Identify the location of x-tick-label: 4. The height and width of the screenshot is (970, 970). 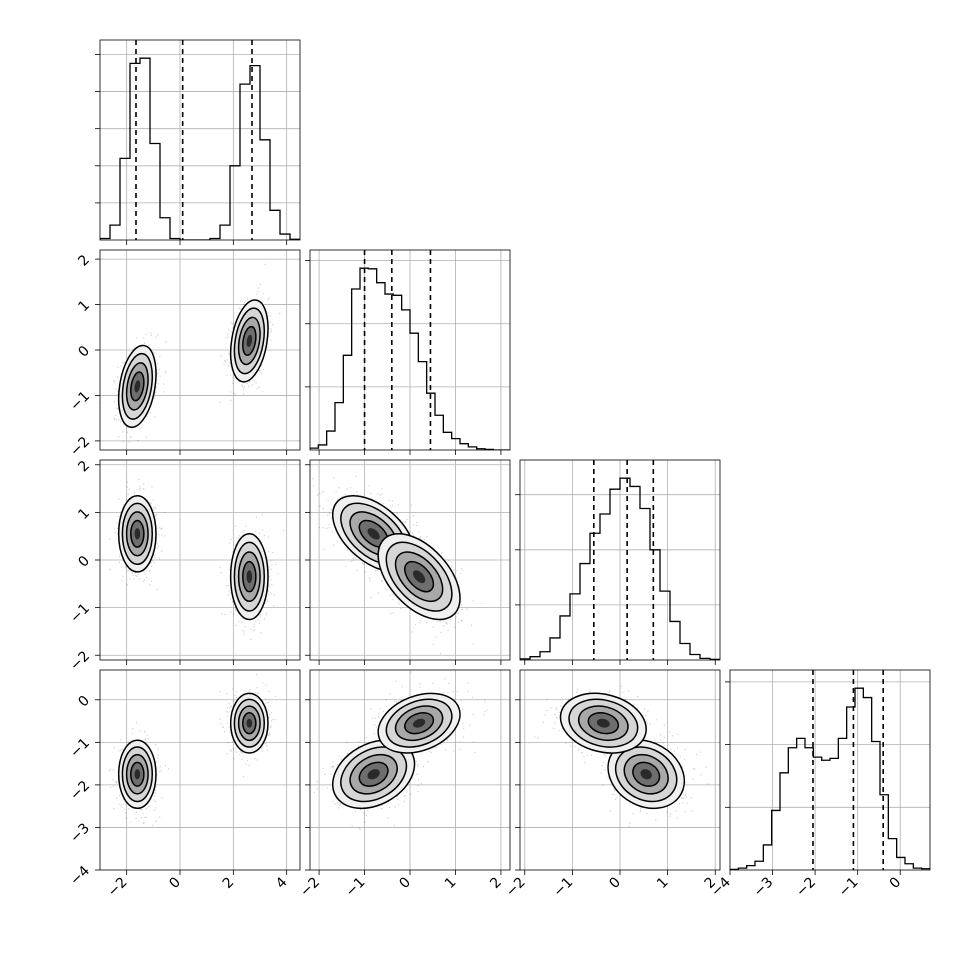
(282, 883).